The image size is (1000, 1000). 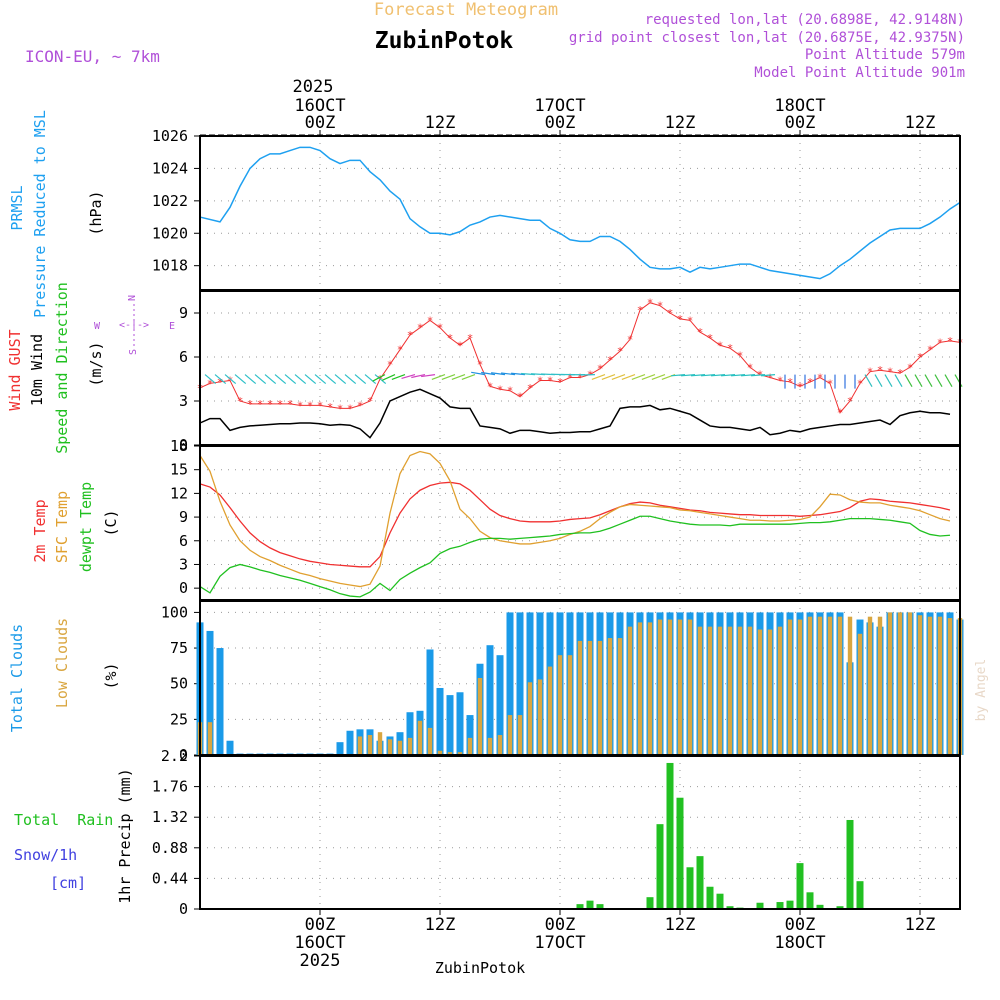 What do you see at coordinates (74, 835) in the screenshot?
I see `precip-panel-labels: Total Rain Snow/1h [cm] 1hr Precip (mm)` at bounding box center [74, 835].